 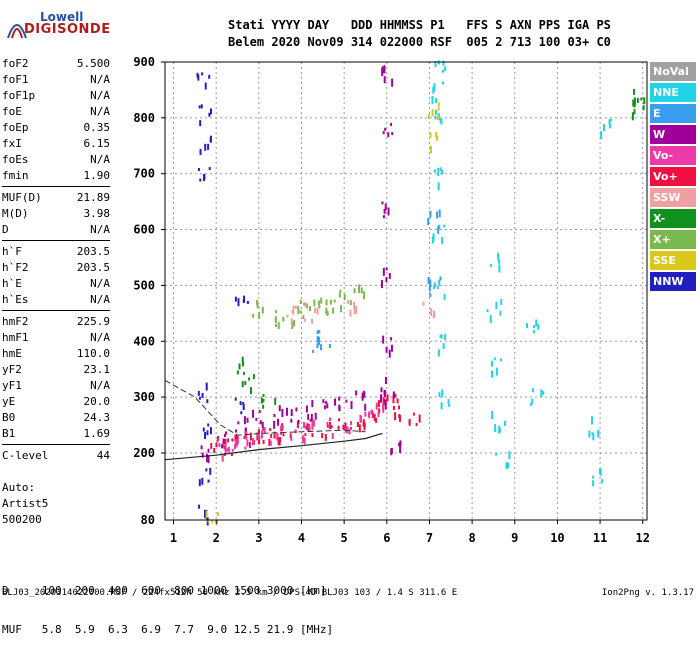 What do you see at coordinates (471, 538) in the screenshot?
I see `x-tick-label: 8` at bounding box center [471, 538].